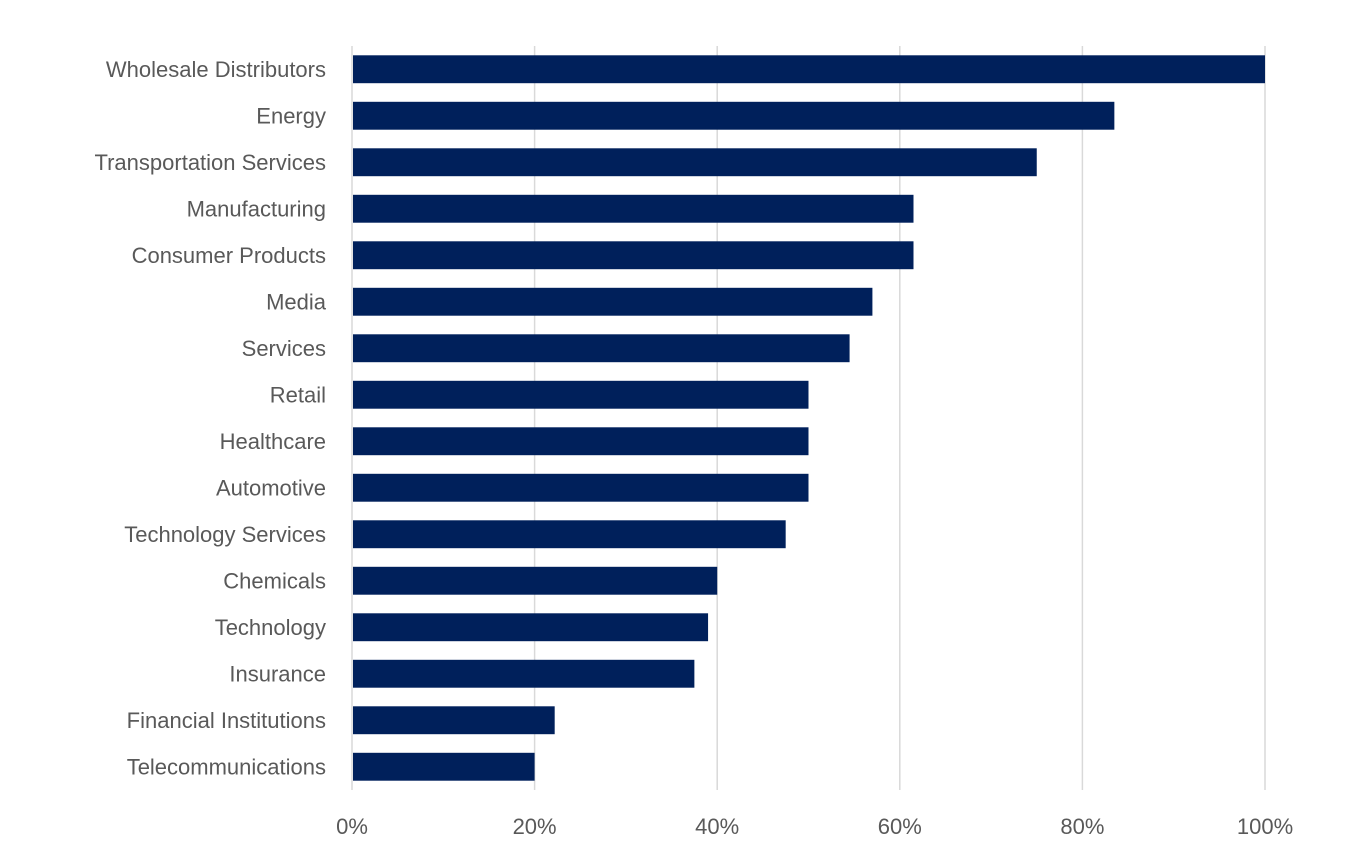  Describe the element at coordinates (271, 487) in the screenshot. I see `category-label: Automotive` at that location.